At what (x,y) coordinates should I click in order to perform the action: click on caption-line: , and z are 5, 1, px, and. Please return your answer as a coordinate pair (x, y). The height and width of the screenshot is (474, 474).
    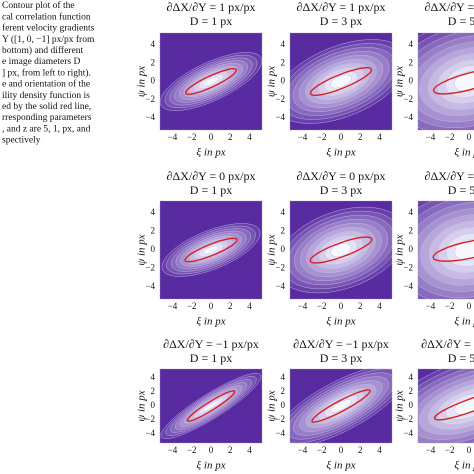
    Looking at the image, I should click on (46, 129).